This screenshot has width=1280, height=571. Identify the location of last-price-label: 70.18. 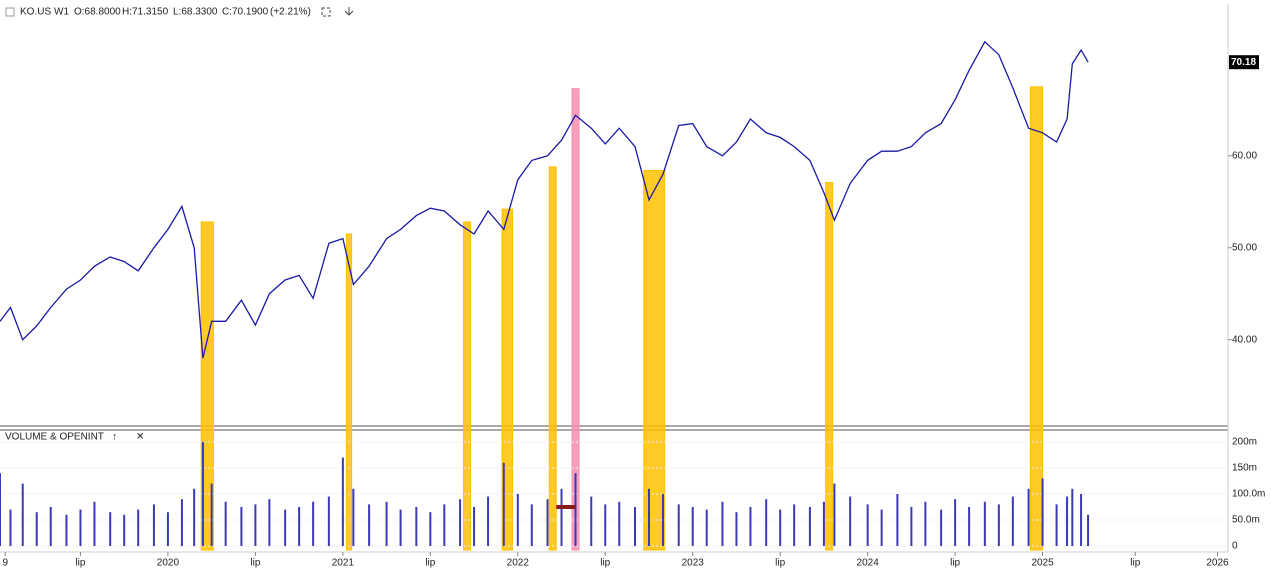
(1243, 62).